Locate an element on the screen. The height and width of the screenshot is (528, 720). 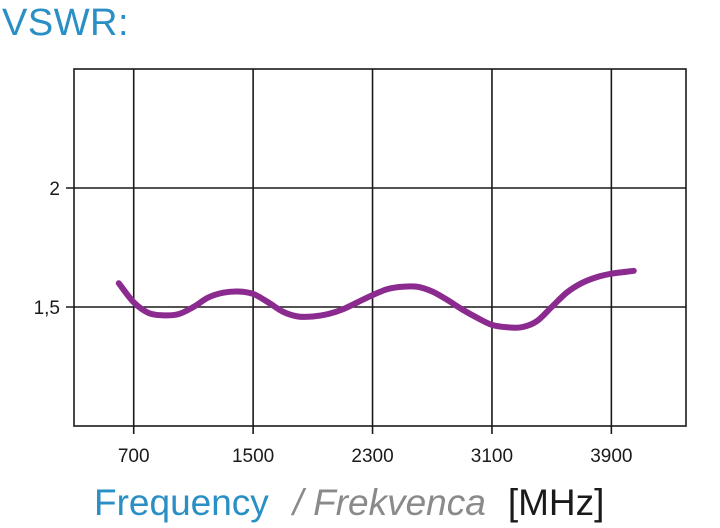
x-tick-label: 3100 is located at coordinates (492, 456).